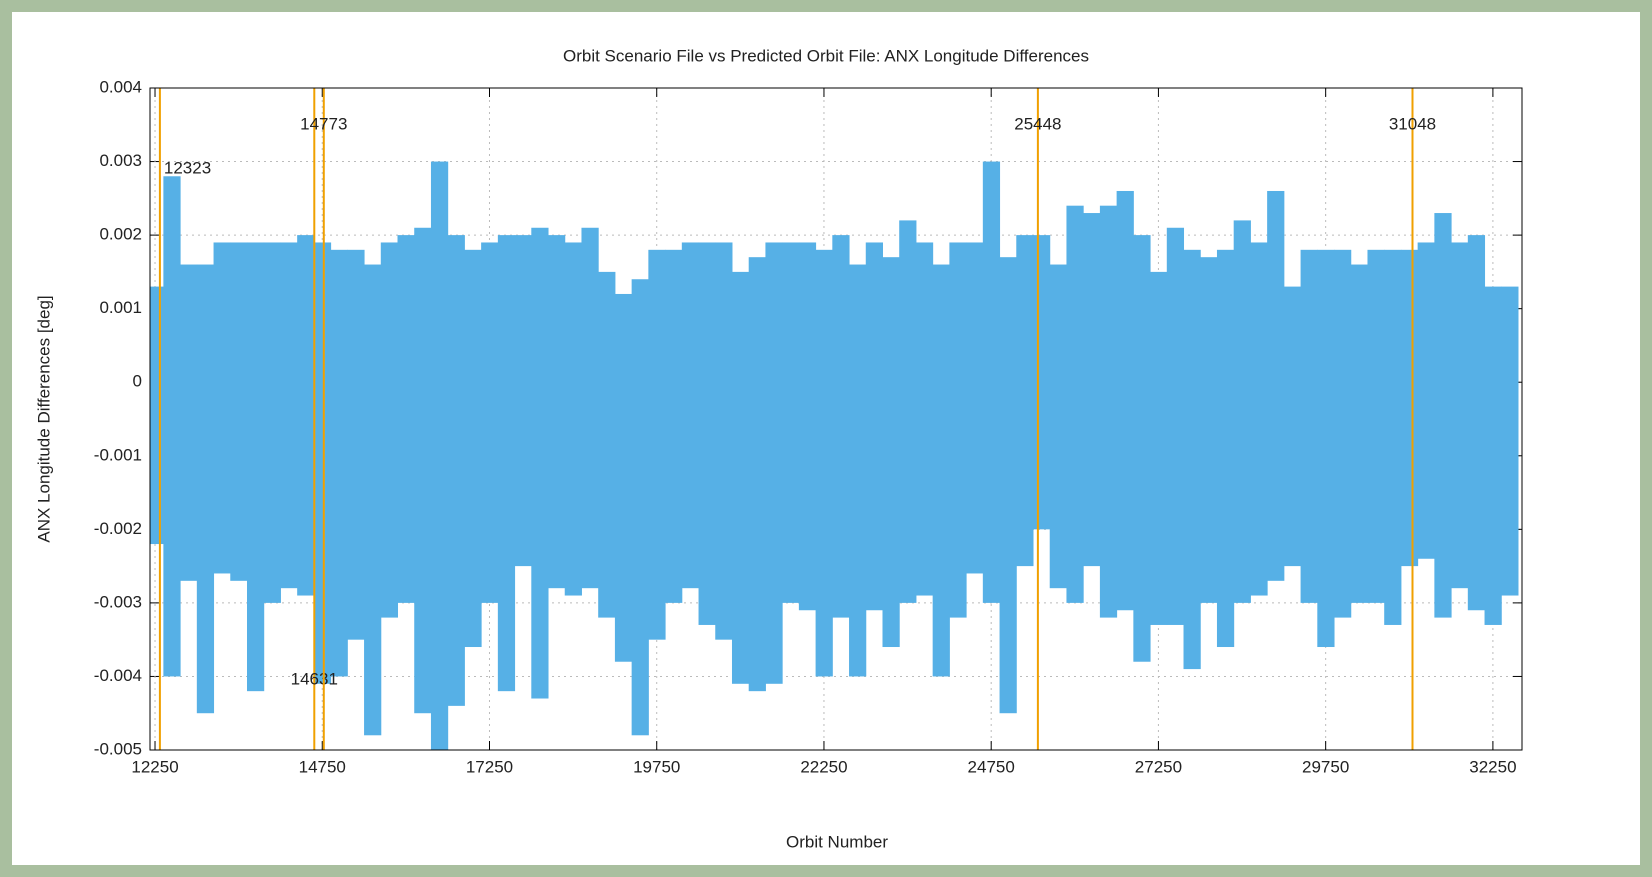 Image resolution: width=1652 pixels, height=877 pixels. Describe the element at coordinates (120, 160) in the screenshot. I see `y-tick-label: 0.003` at that location.